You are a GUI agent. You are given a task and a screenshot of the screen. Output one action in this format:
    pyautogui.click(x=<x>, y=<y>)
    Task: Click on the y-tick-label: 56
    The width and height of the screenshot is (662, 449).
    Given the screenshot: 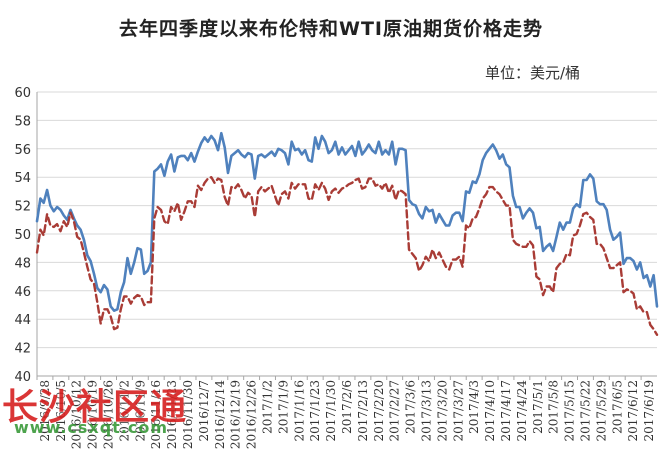 What is the action you would take?
    pyautogui.click(x=22, y=150)
    